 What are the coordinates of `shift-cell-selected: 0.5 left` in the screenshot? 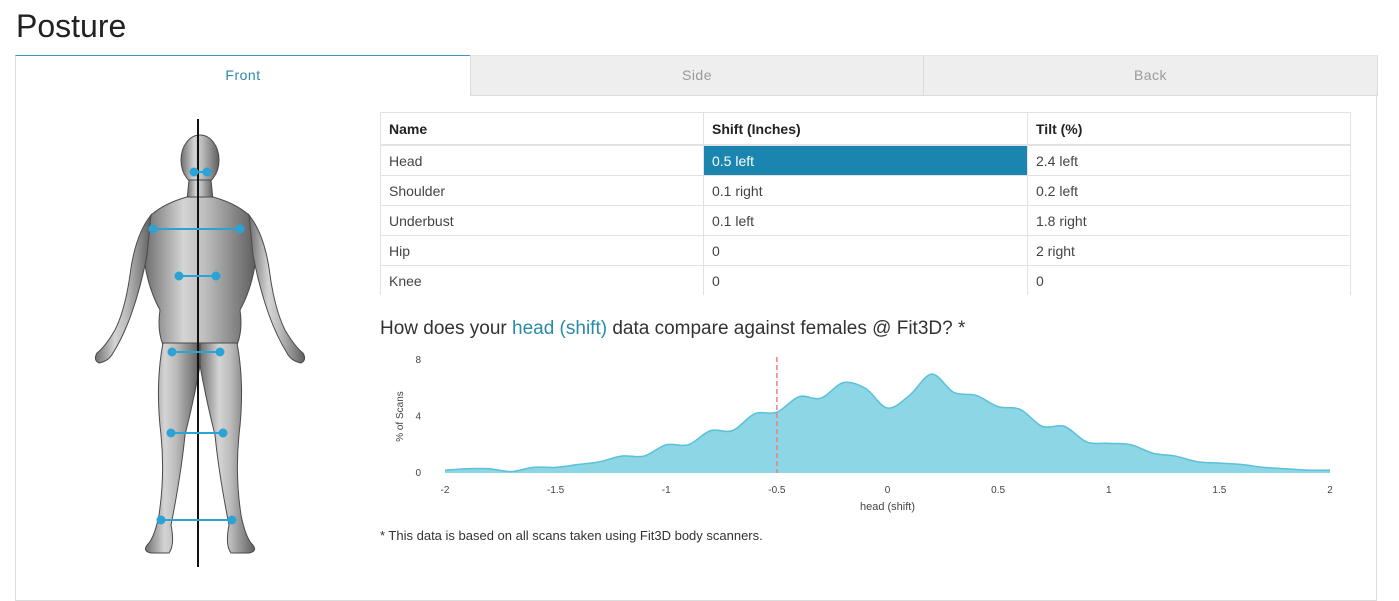 It's located at (865, 160).